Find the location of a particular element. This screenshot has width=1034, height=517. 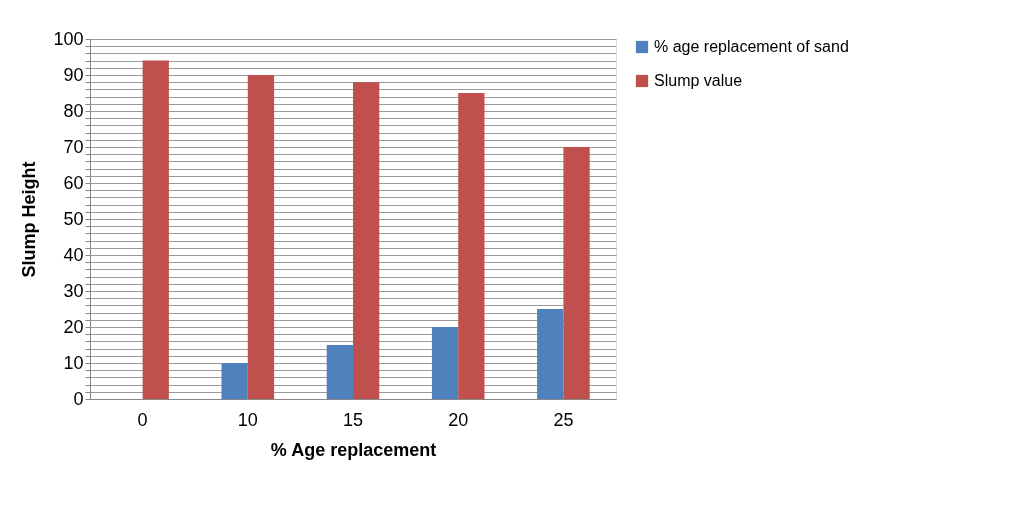

y-tick-label: 70 is located at coordinates (73, 146).